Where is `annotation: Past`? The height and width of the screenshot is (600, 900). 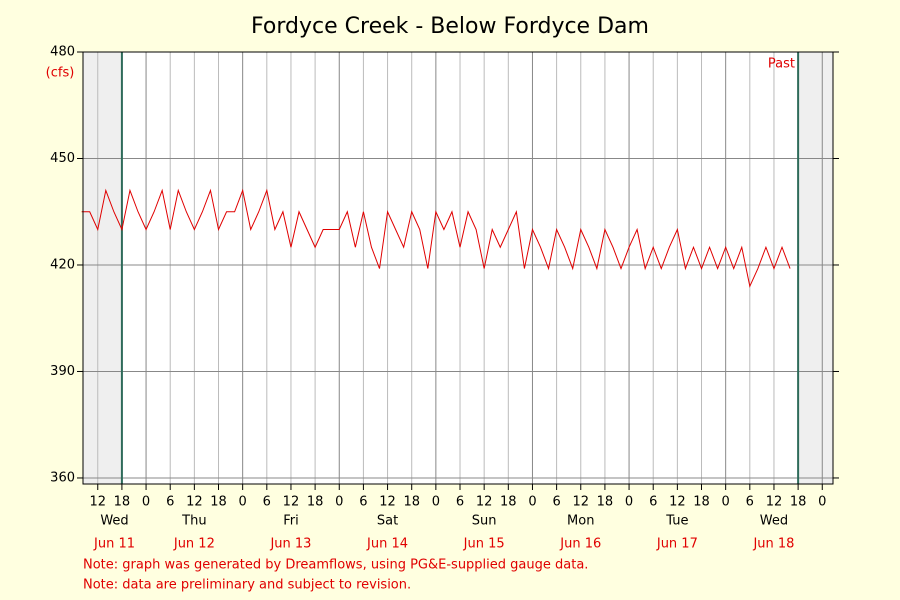
annotation: Past is located at coordinates (781, 64).